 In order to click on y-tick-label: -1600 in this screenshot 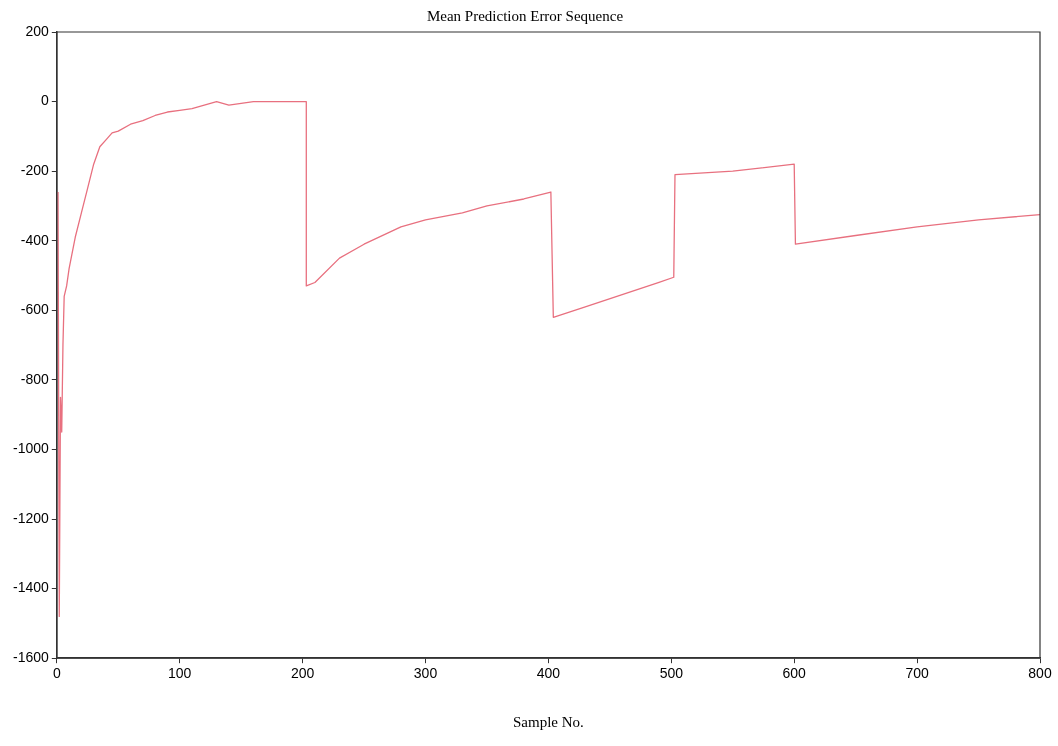, I will do `click(31, 657)`.